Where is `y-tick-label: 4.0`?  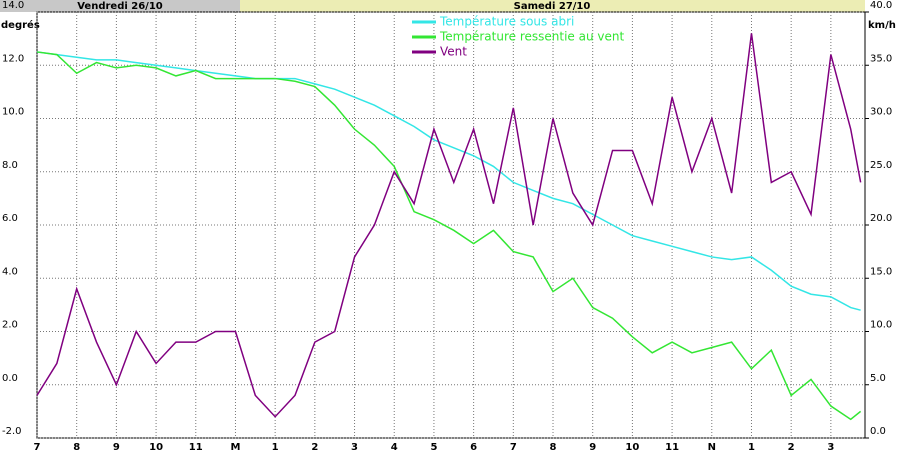 y-tick-label: 4.0 is located at coordinates (10, 271).